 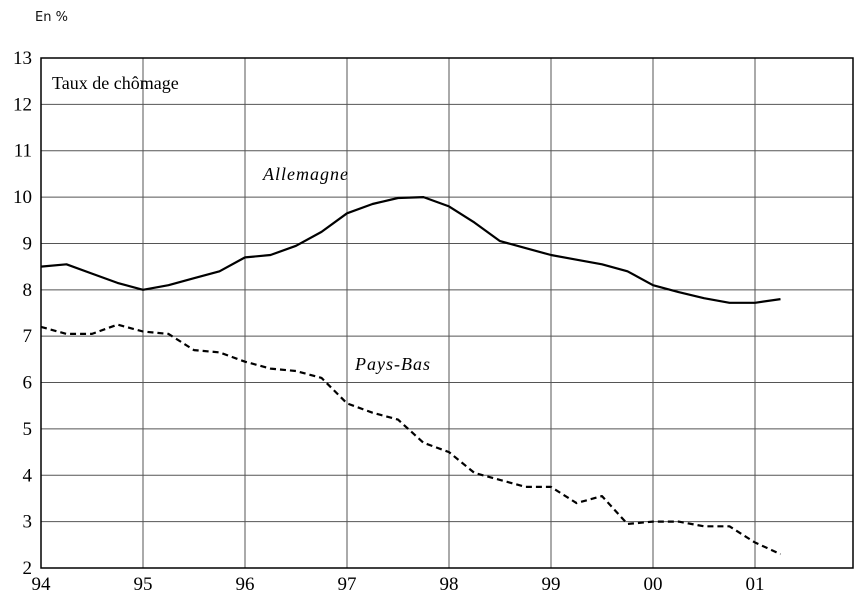 I want to click on x-tick-label: 00, so click(x=653, y=584).